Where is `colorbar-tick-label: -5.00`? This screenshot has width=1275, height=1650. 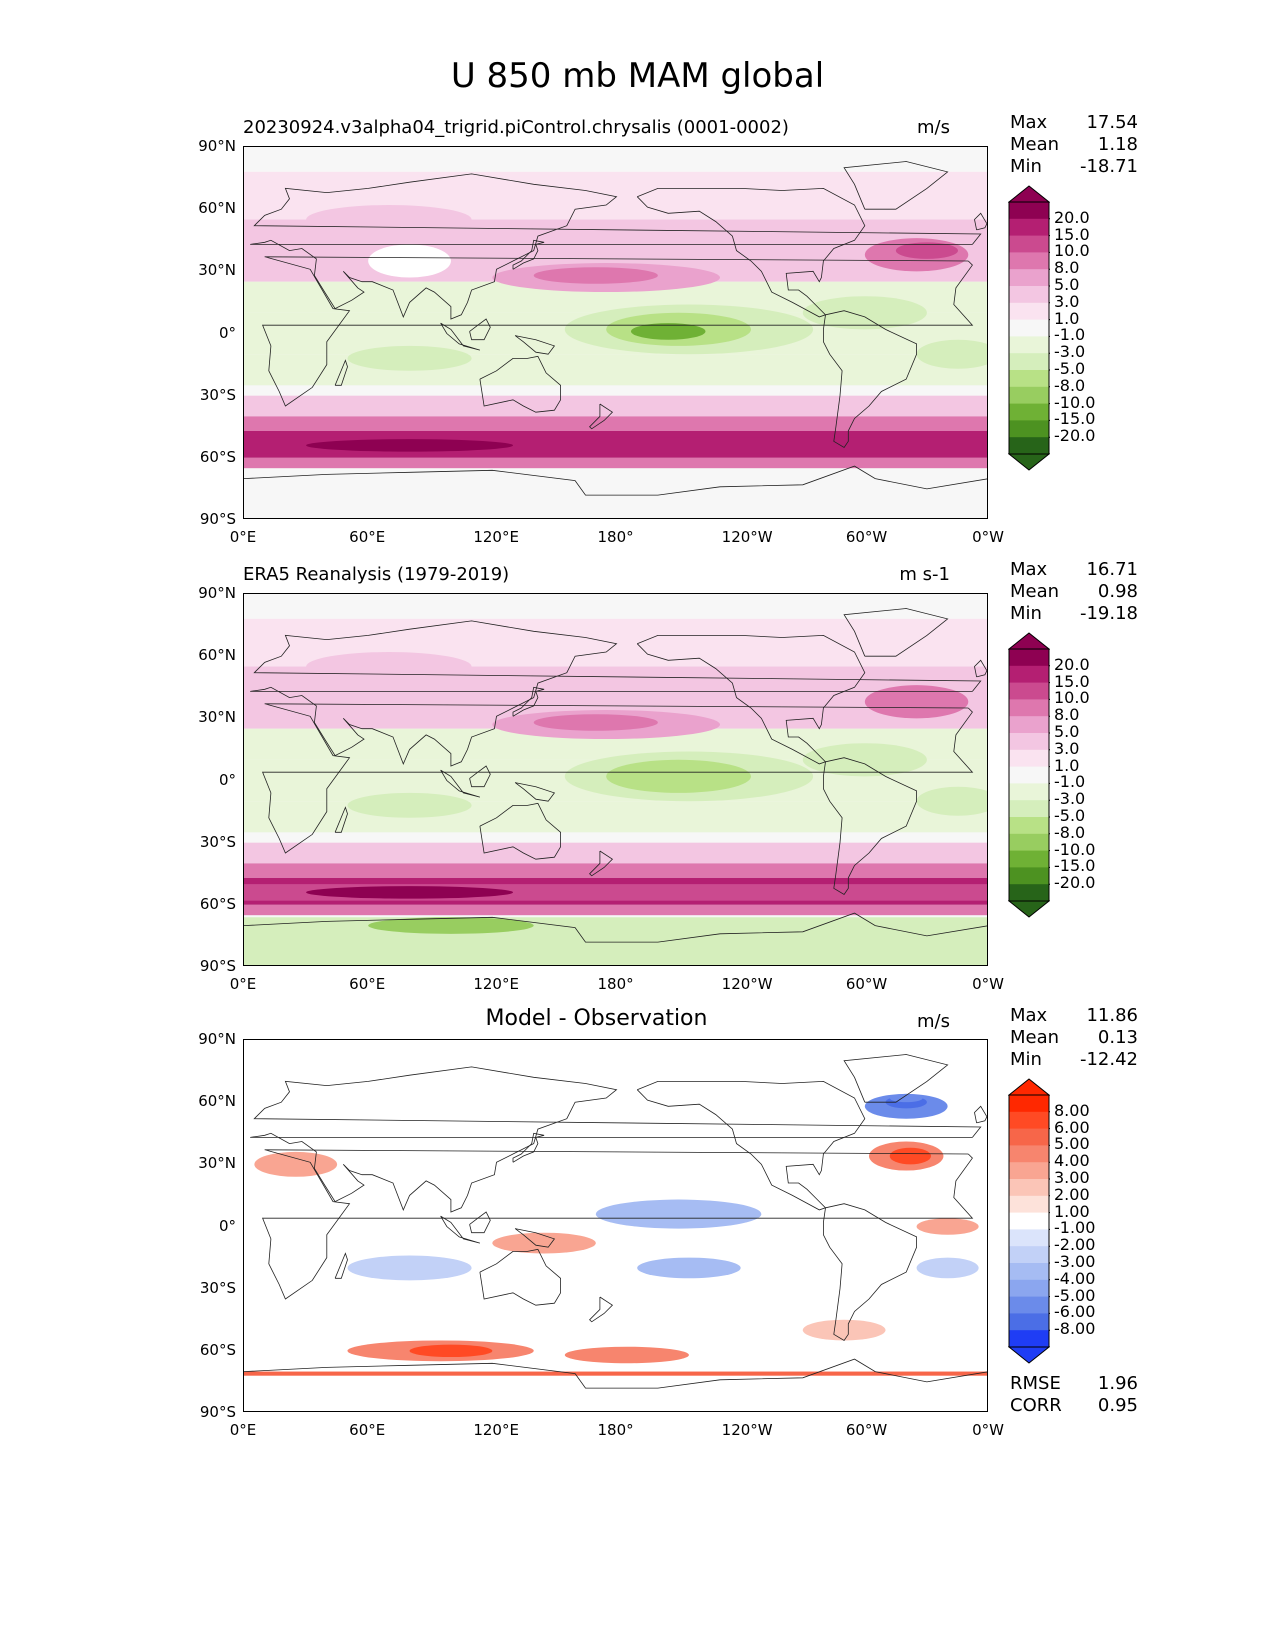 colorbar-tick-label: -5.00 is located at coordinates (1075, 1295).